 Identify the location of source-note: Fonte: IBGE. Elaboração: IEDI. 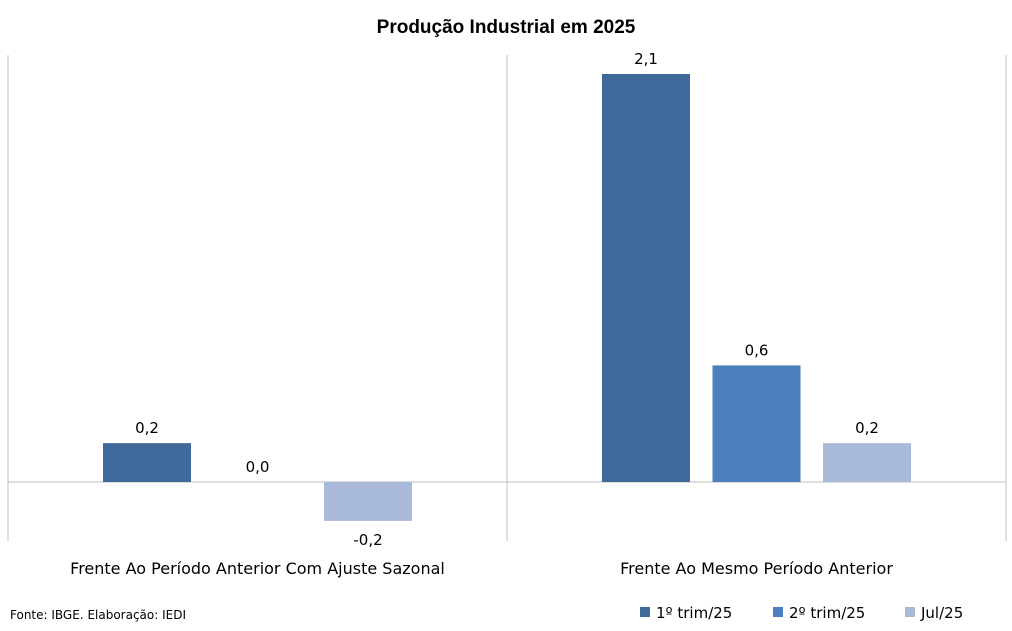
(98, 615).